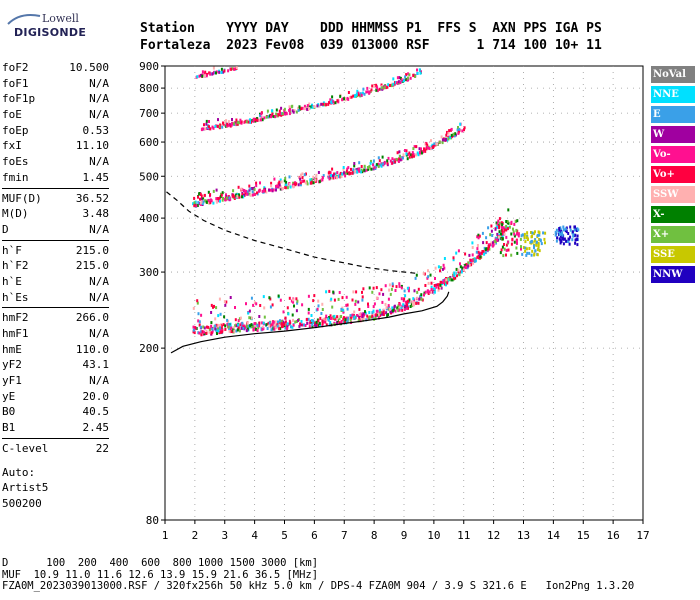  Describe the element at coordinates (55, 318) in the screenshot. I see `param-row: hmF2 266.0` at that location.